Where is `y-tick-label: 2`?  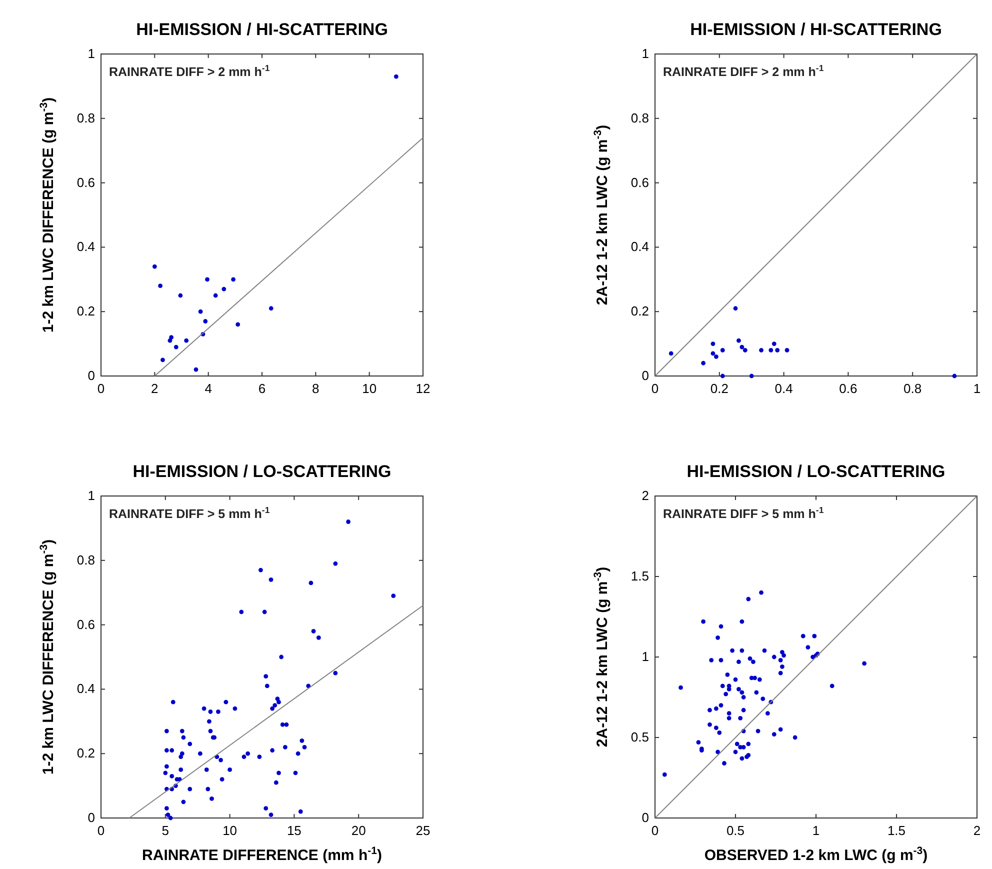
y-tick-label: 2 is located at coordinates (645, 495).